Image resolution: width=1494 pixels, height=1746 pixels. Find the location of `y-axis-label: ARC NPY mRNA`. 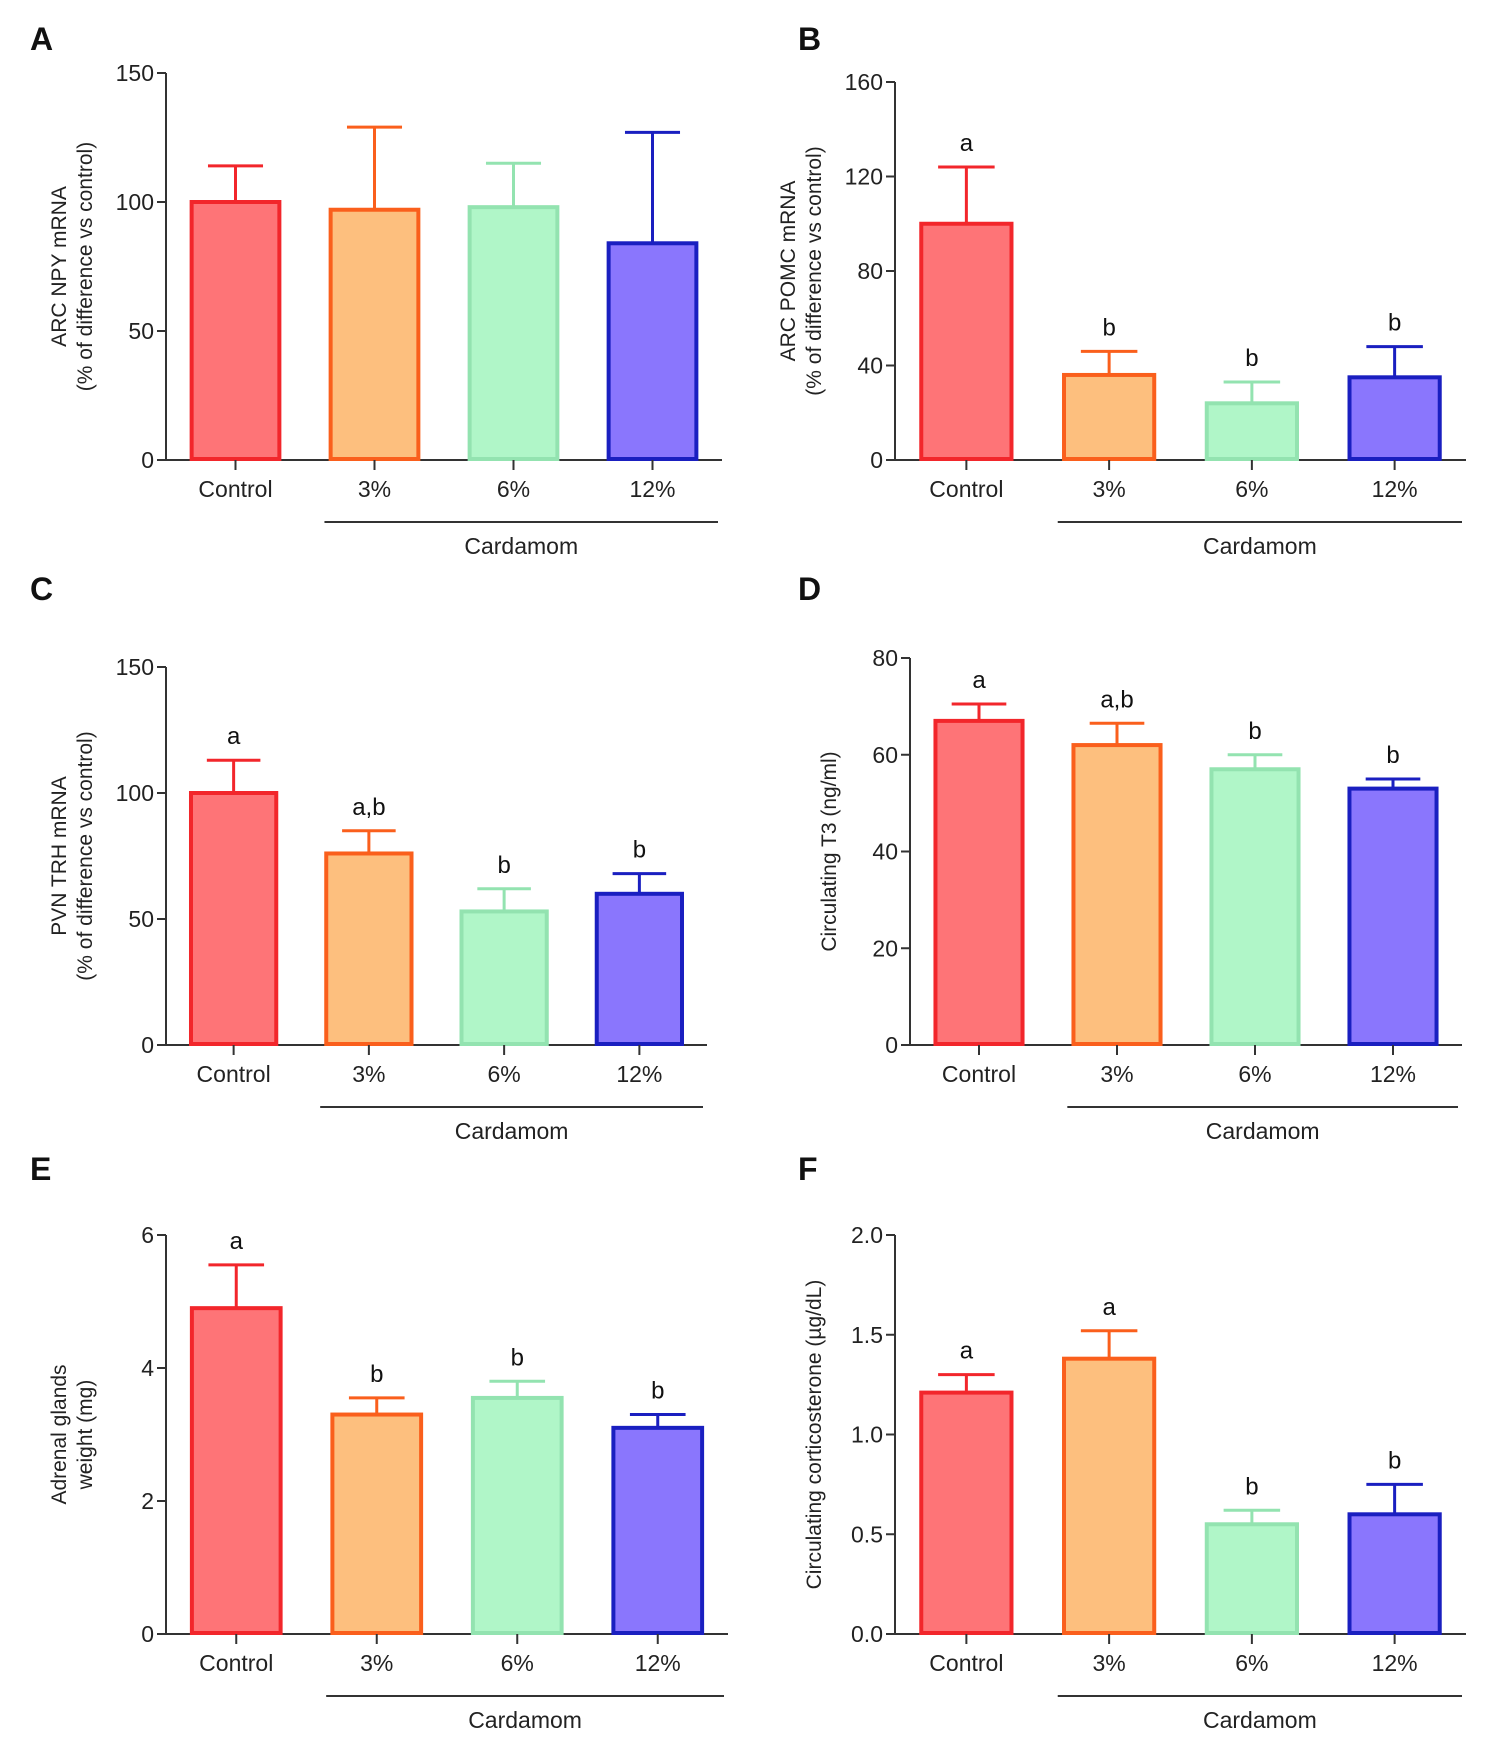

y-axis-label: ARC NPY mRNA is located at coordinates (59, 266).